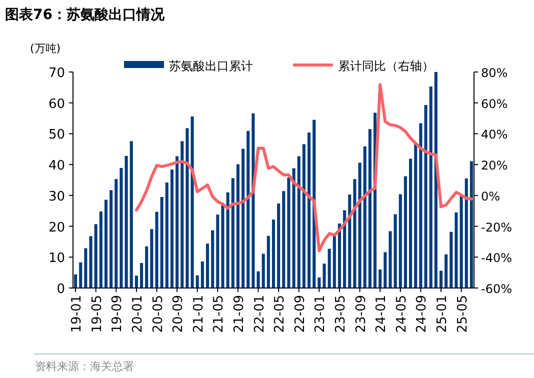 This screenshot has height=378, width=534. What do you see at coordinates (158, 314) in the screenshot?
I see `x-tick-label: 20-05` at bounding box center [158, 314].